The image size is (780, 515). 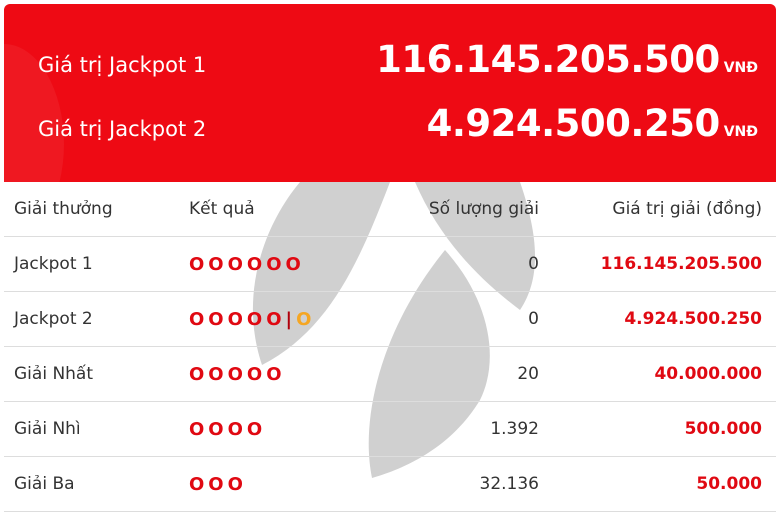 I want to click on jackpot-1-row: Giá trị Jackpot 1 116.145.205.500 VNĐ, so click(x=398, y=59).